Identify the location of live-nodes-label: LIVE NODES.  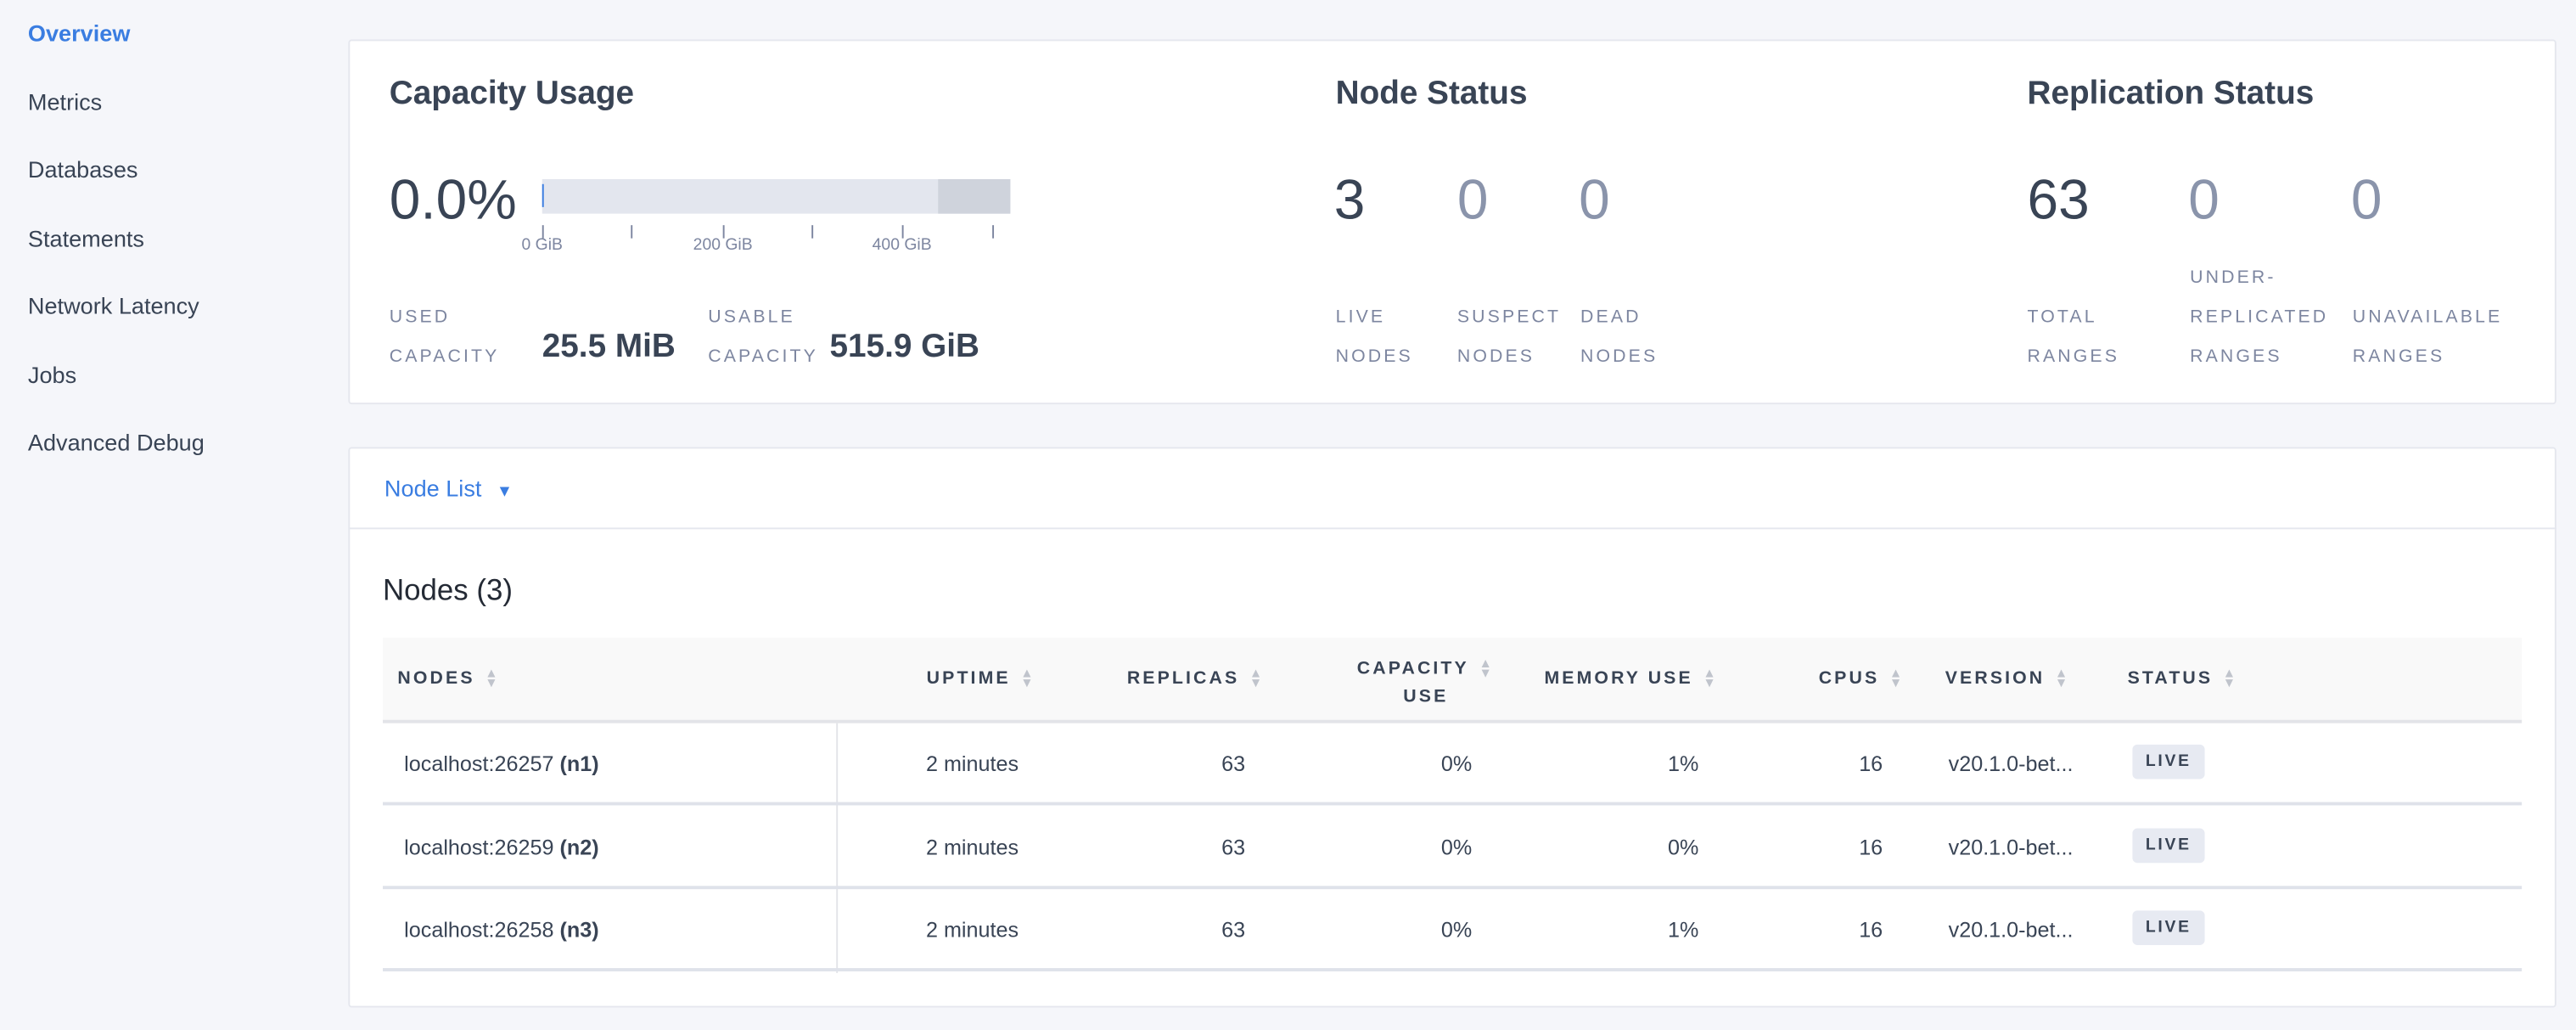
(1374, 337).